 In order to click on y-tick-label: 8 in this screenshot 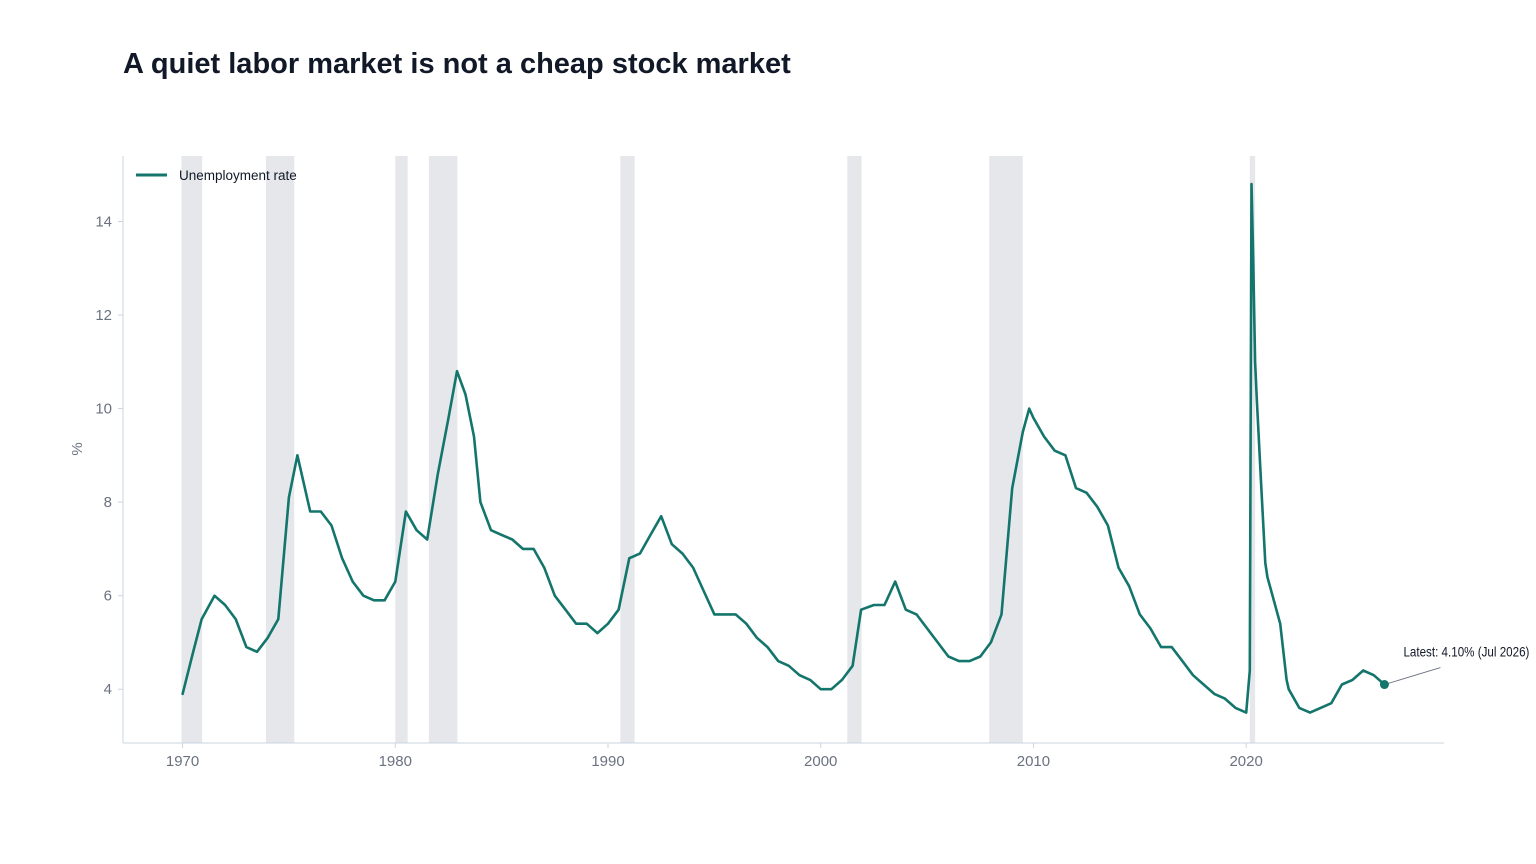, I will do `click(108, 502)`.